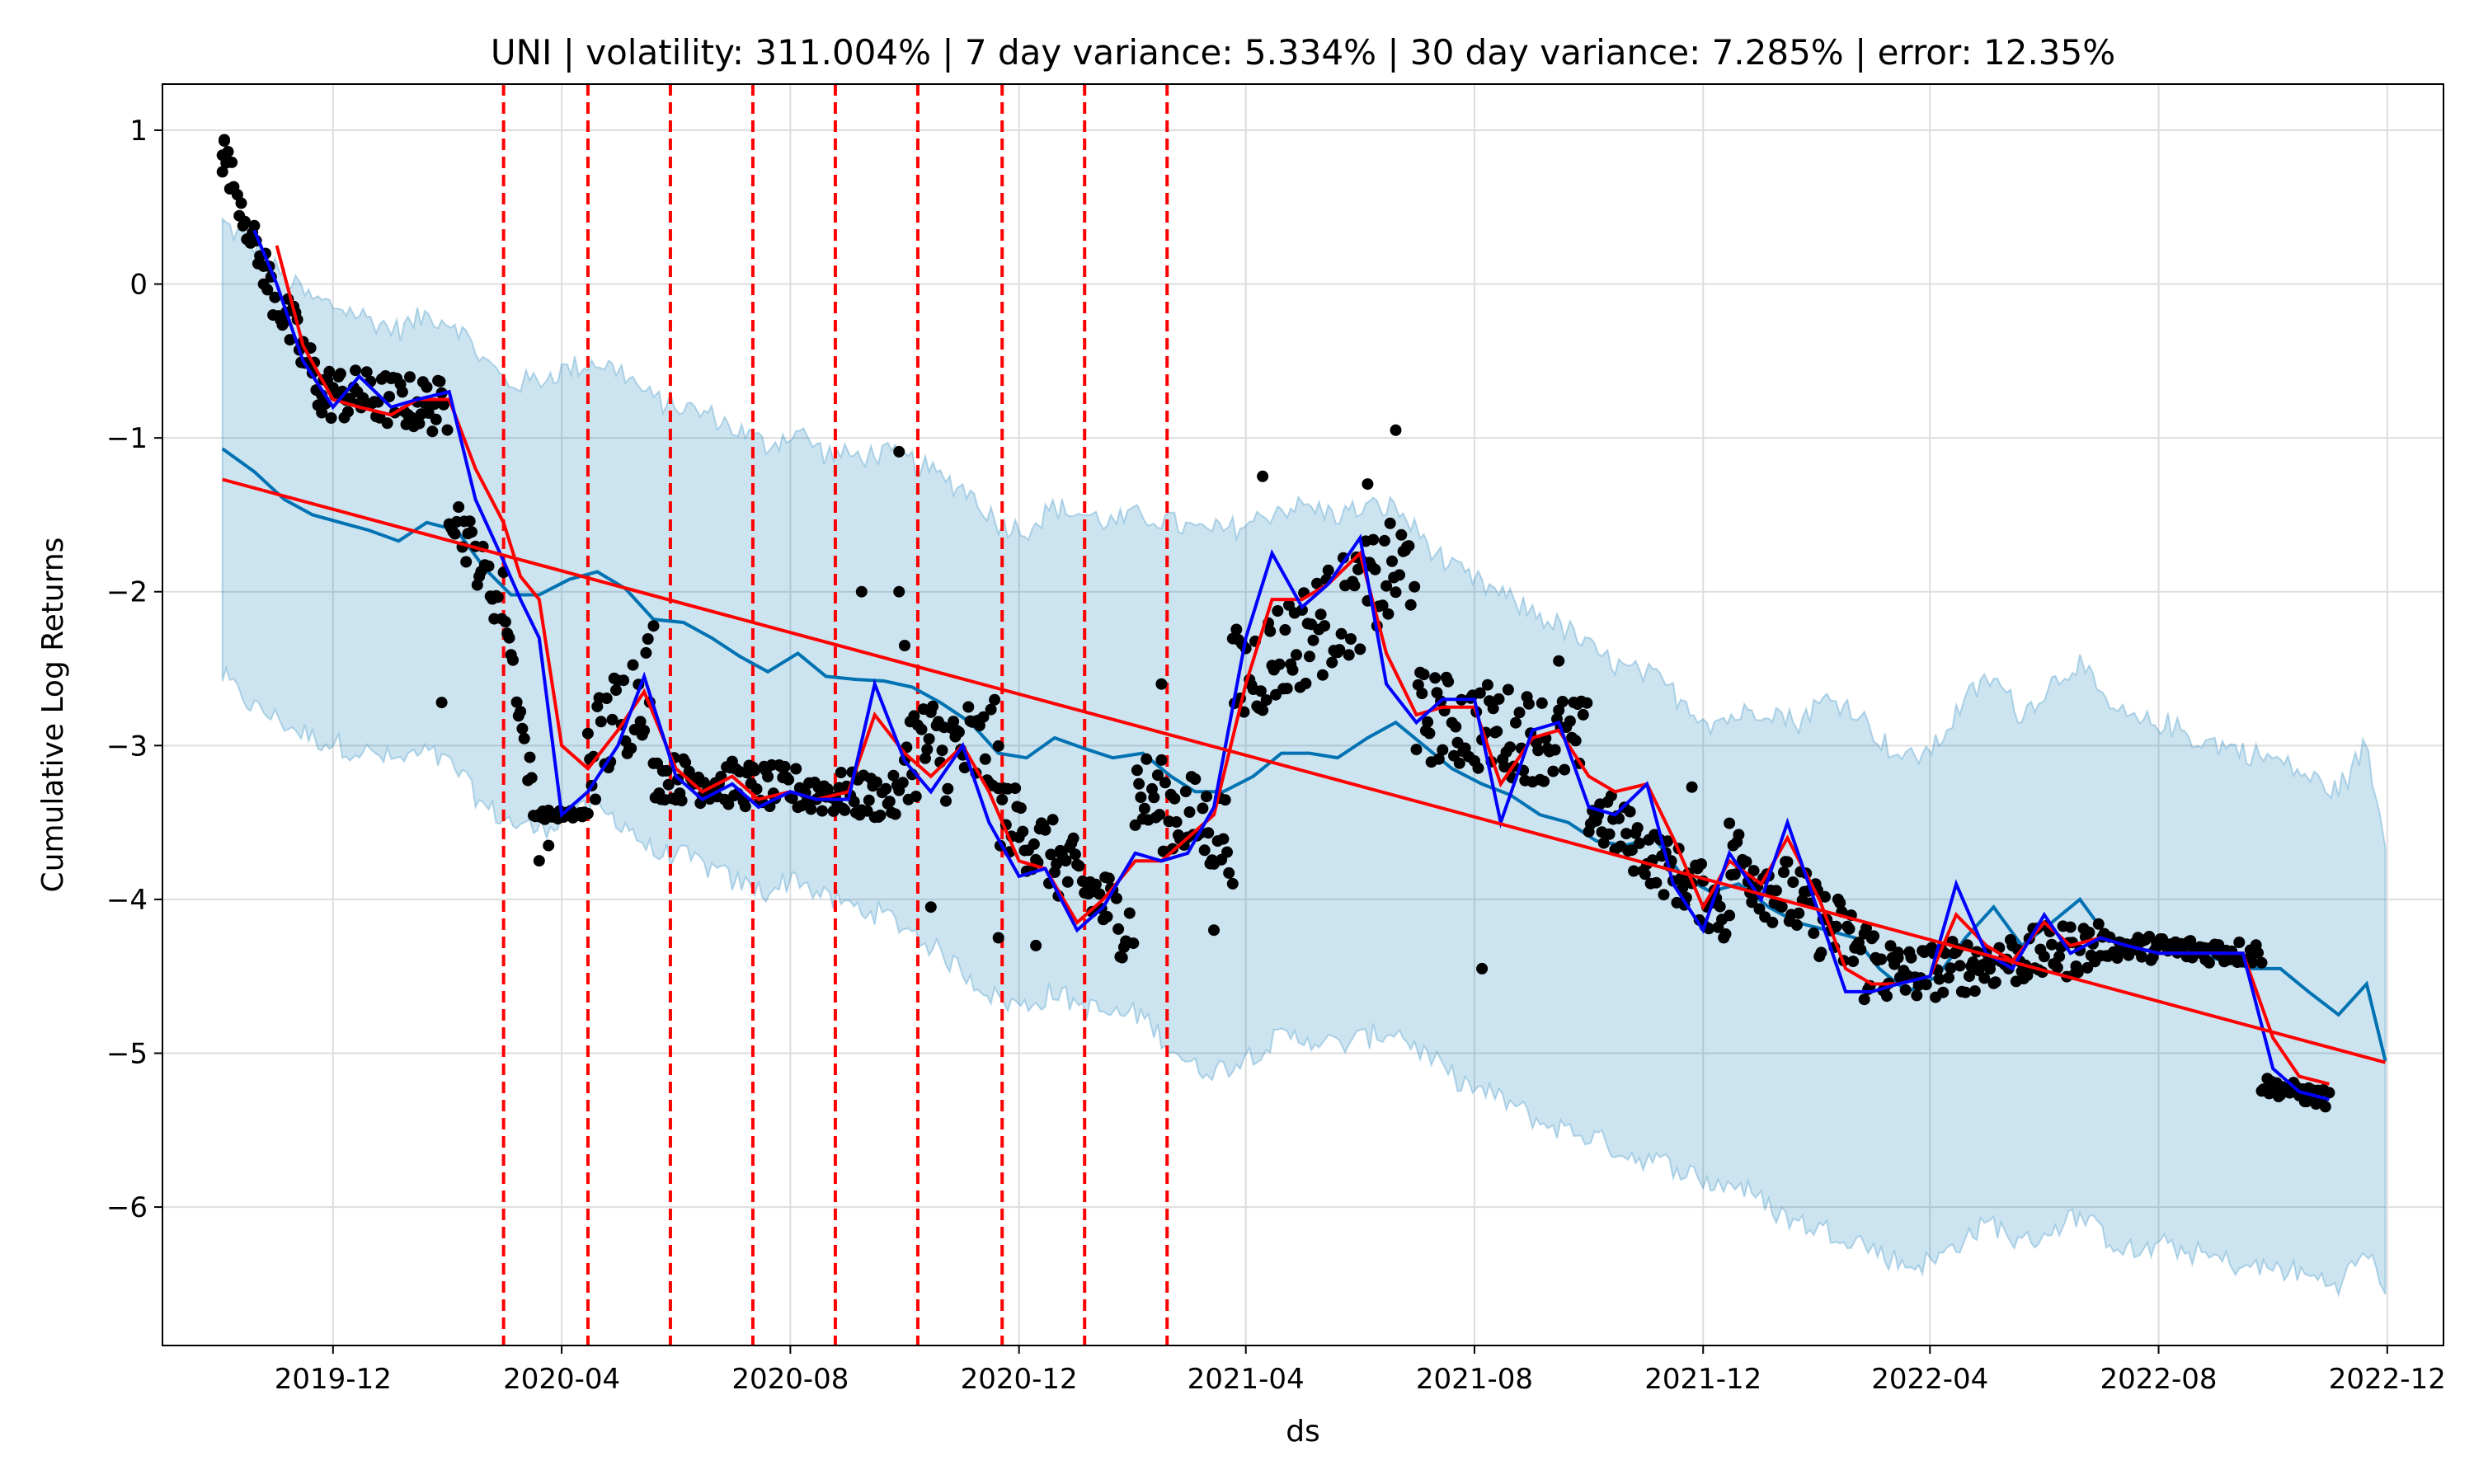 This screenshot has width=2474, height=1484. What do you see at coordinates (1929, 1379) in the screenshot?
I see `x-tick-label: 2022-04` at bounding box center [1929, 1379].